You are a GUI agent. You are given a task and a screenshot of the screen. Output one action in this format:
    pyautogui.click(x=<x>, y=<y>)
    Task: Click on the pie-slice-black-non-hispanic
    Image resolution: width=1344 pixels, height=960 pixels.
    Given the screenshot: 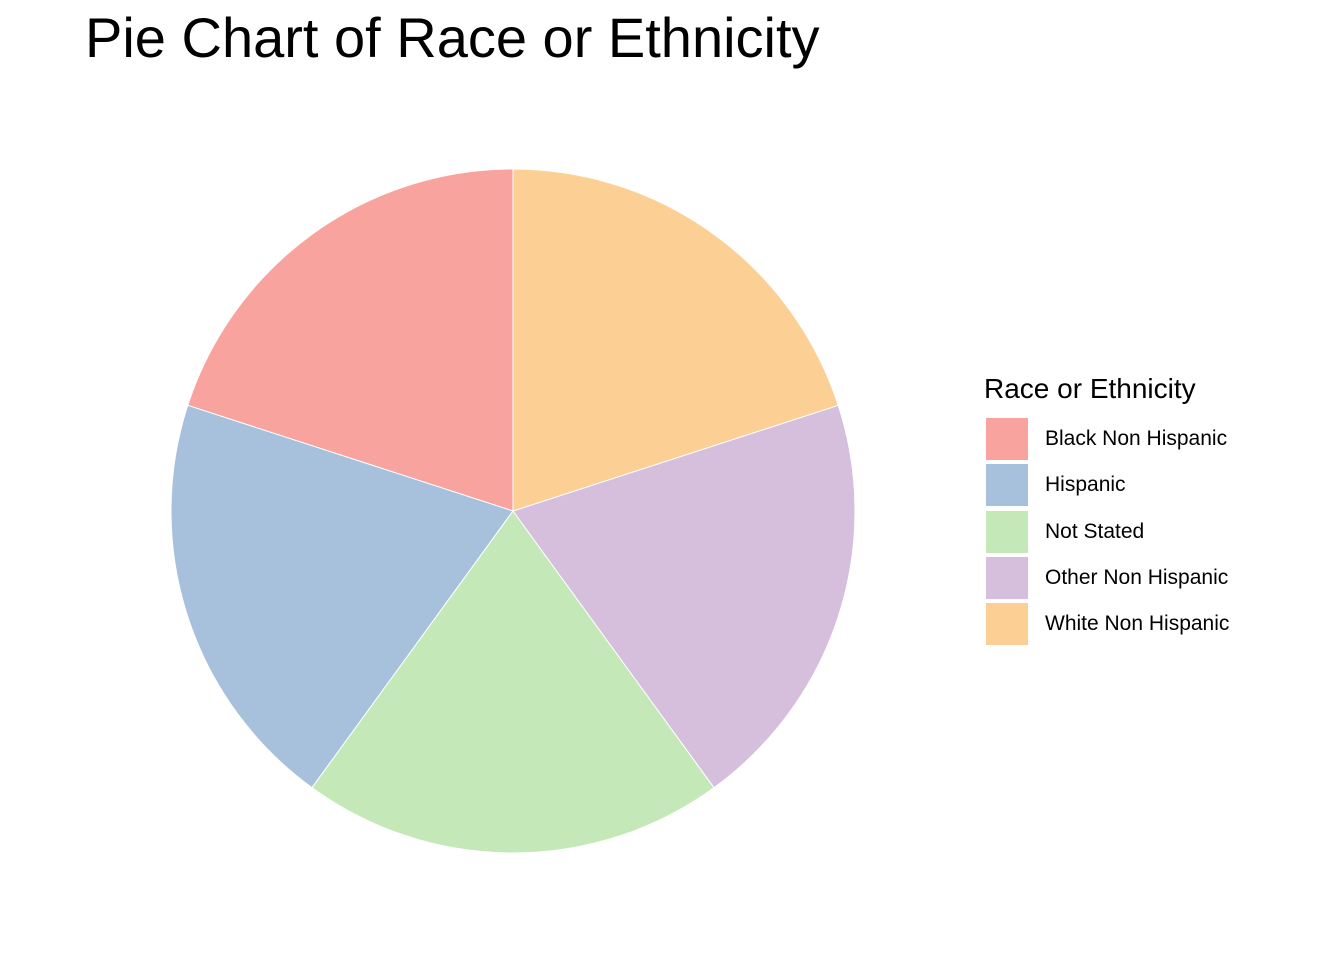 What is the action you would take?
    pyautogui.click(x=350, y=340)
    